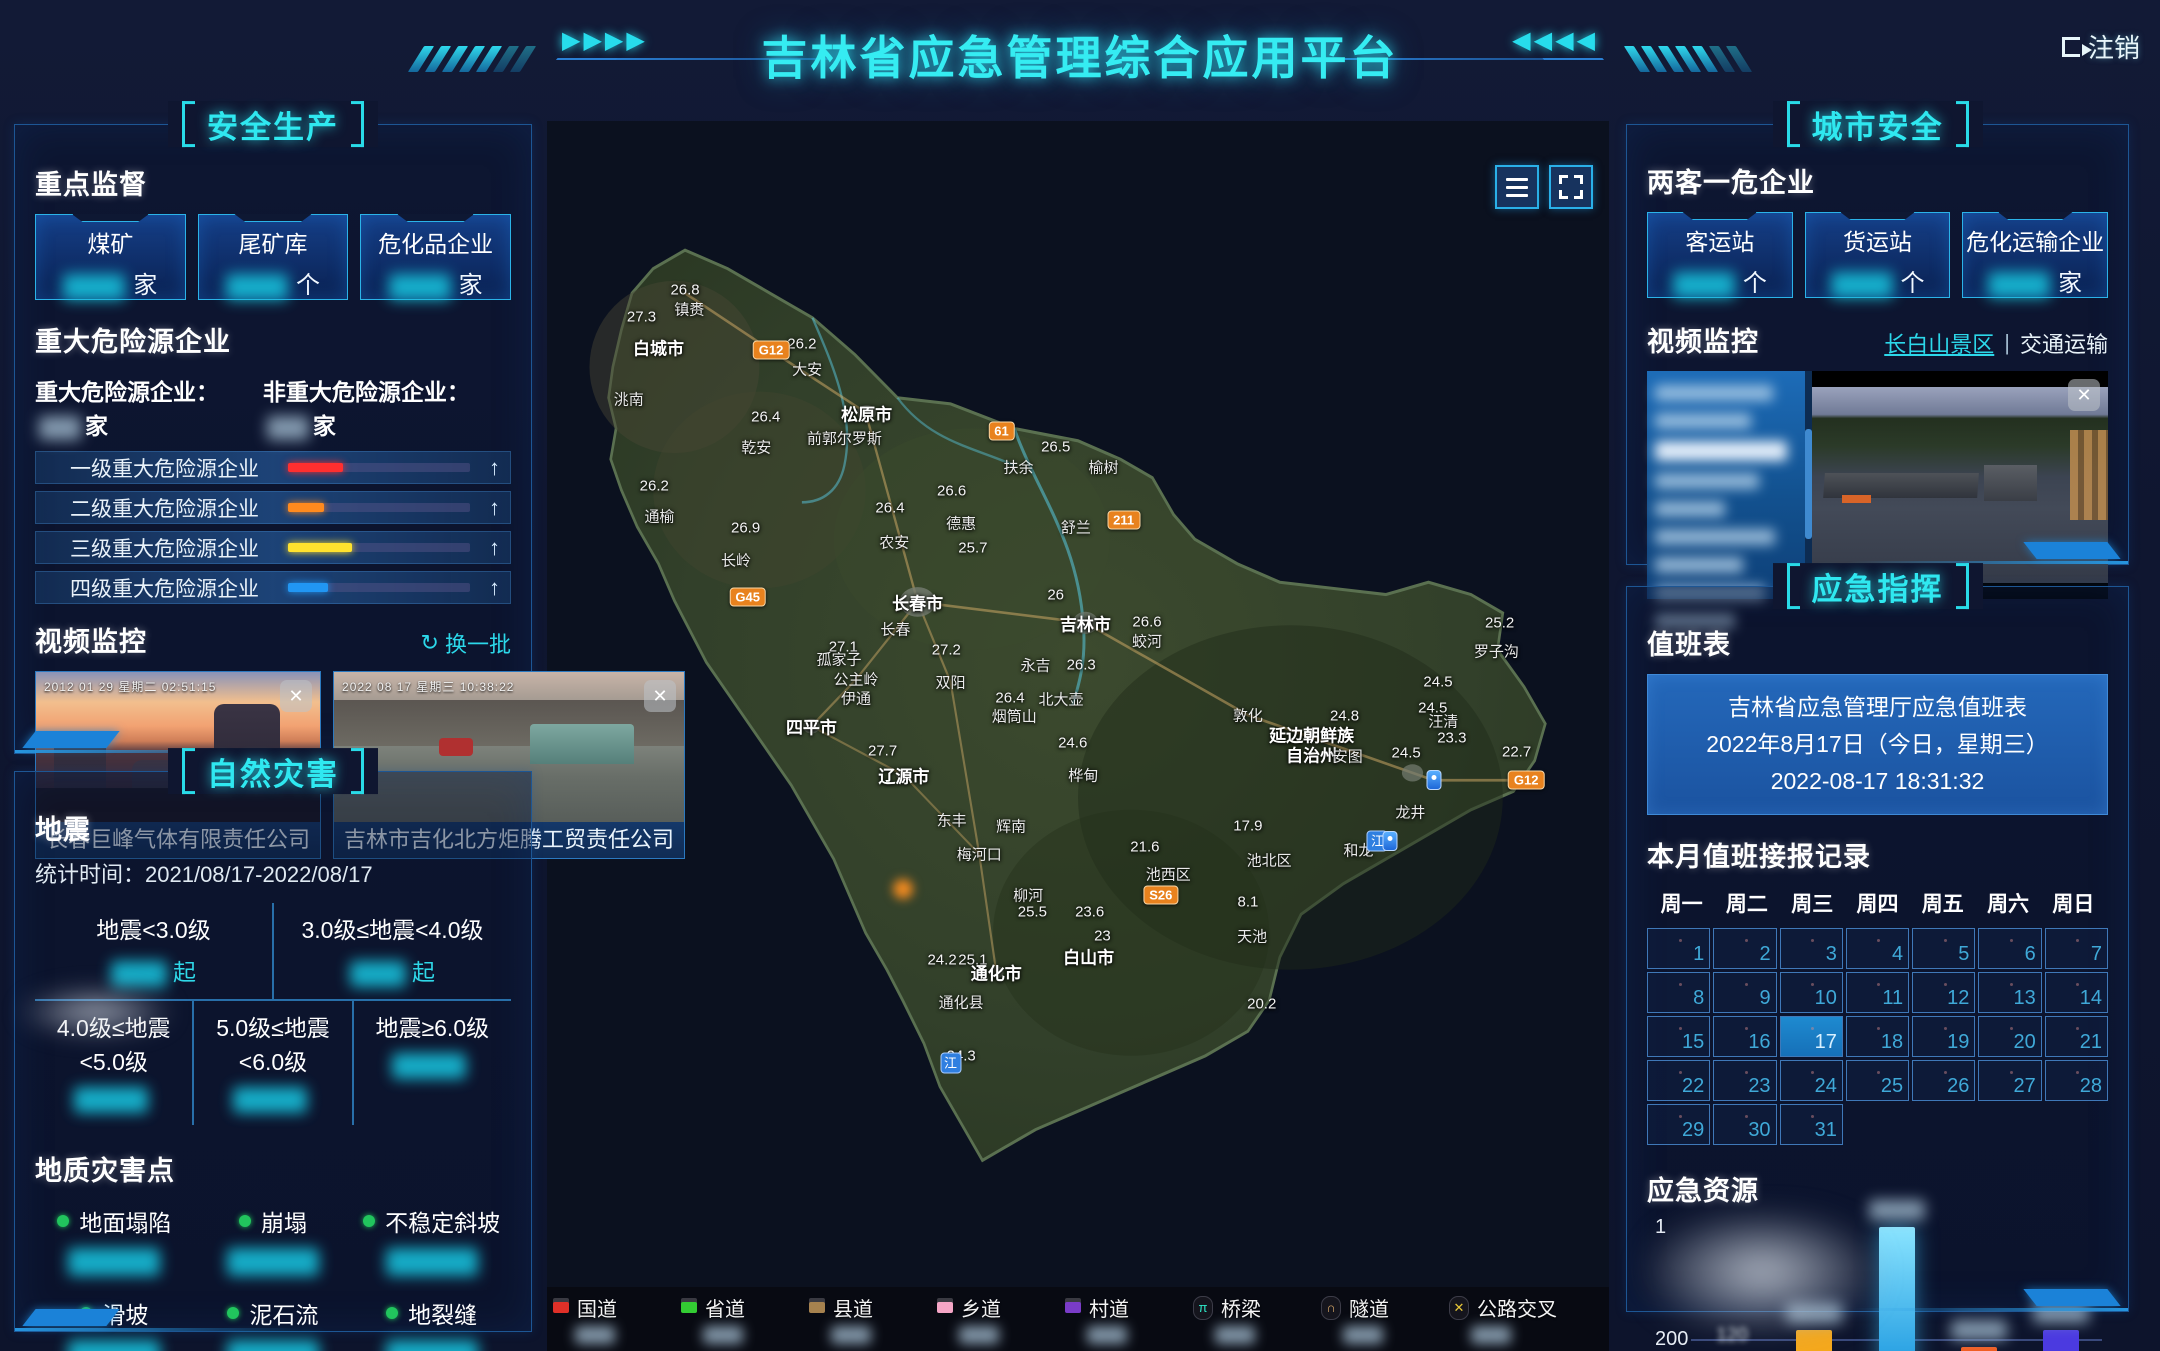 This screenshot has width=2160, height=1351. What do you see at coordinates (273, 467) in the screenshot?
I see `hazard-level-row: 一级重大危险源企业 ↑` at bounding box center [273, 467].